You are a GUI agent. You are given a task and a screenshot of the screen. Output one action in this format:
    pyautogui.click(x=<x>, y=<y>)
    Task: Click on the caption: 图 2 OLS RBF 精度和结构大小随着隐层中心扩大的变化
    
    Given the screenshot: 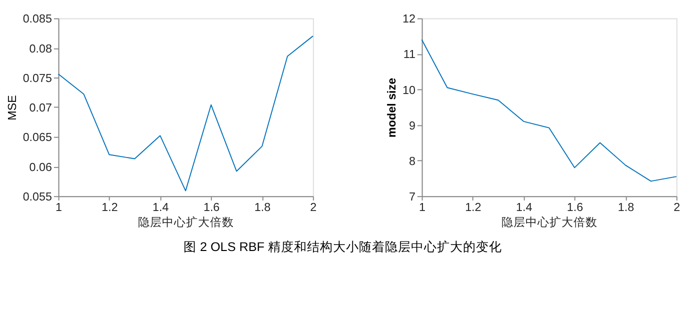 What is the action you would take?
    pyautogui.click(x=342, y=246)
    